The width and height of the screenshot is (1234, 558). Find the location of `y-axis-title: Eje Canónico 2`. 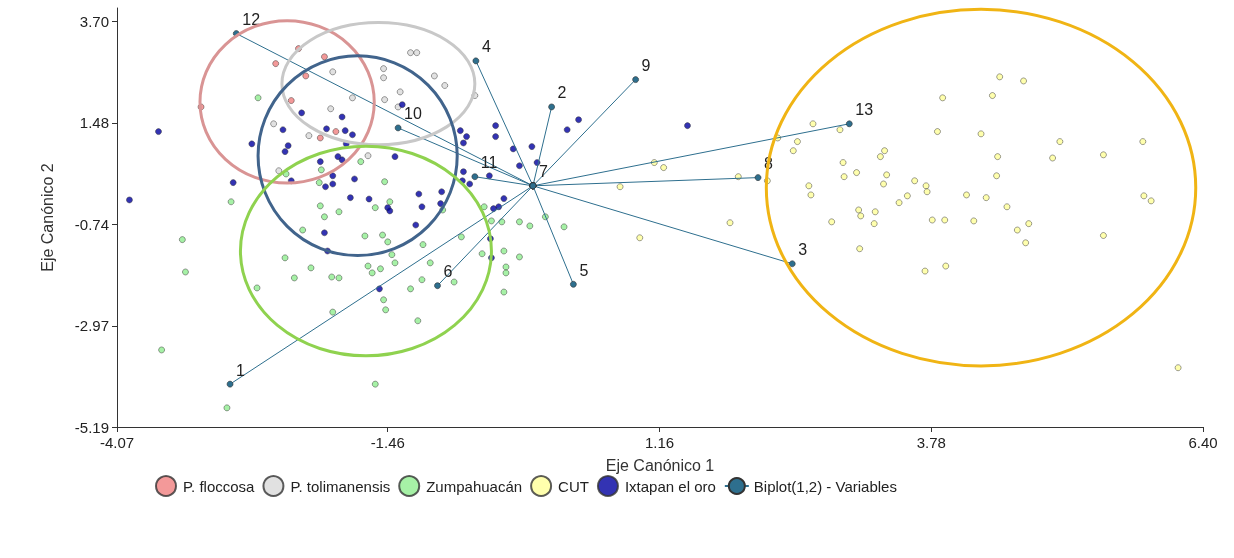

y-axis-title: Eje Canónico 2 is located at coordinates (47, 217).